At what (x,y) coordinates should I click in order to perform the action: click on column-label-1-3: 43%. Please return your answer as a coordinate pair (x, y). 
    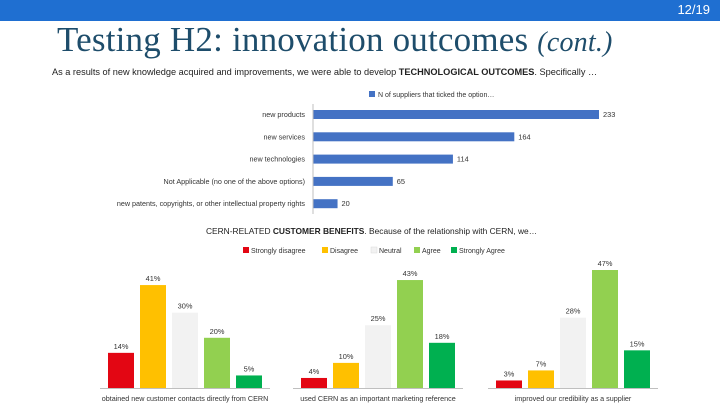
    Looking at the image, I should click on (410, 273).